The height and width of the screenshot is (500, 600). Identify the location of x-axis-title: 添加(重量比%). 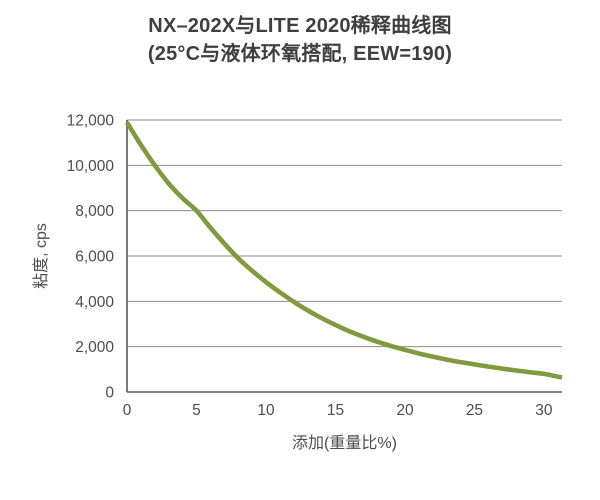
(344, 443).